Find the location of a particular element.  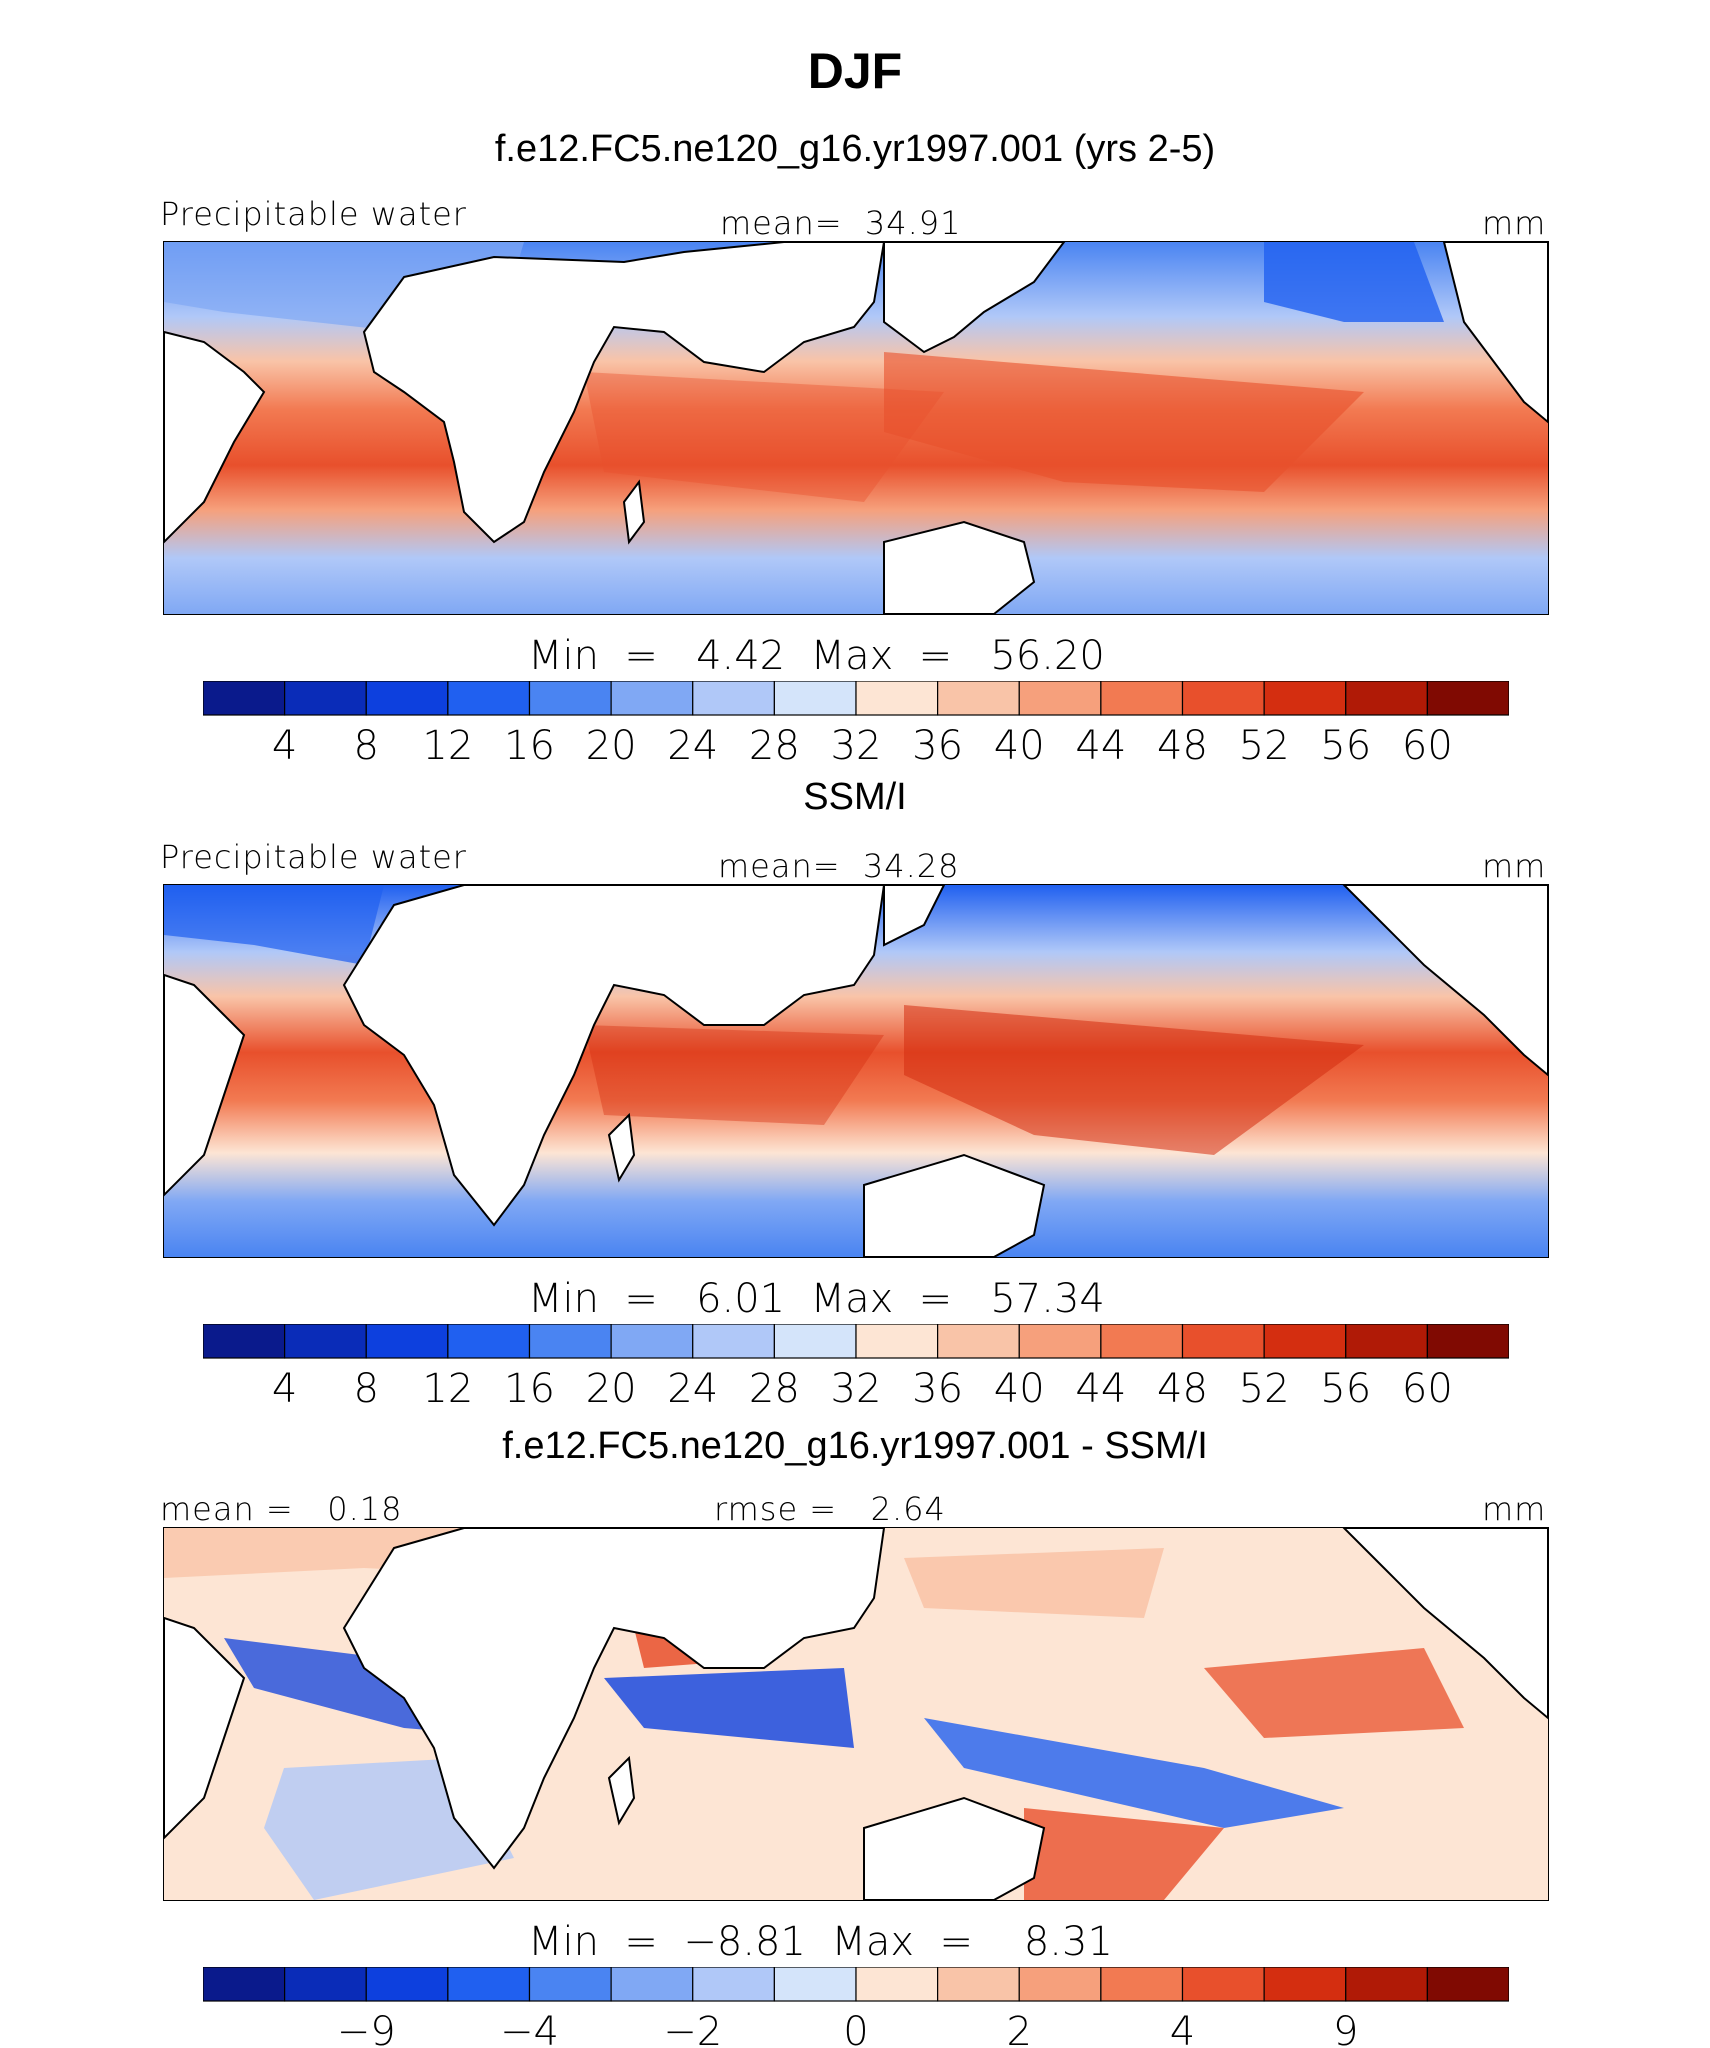

panel-1-mean-label: mean= 34.91 is located at coordinates (841, 223).